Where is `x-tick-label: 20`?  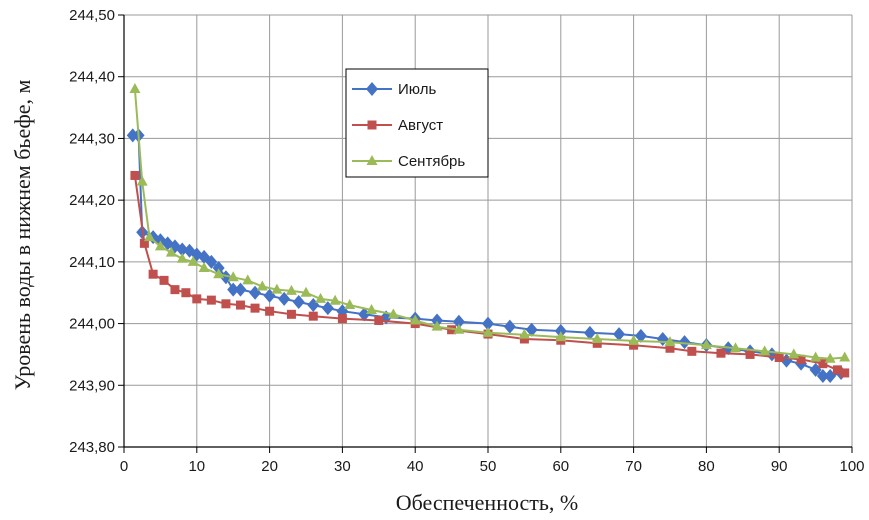
x-tick-label: 20 is located at coordinates (269, 466).